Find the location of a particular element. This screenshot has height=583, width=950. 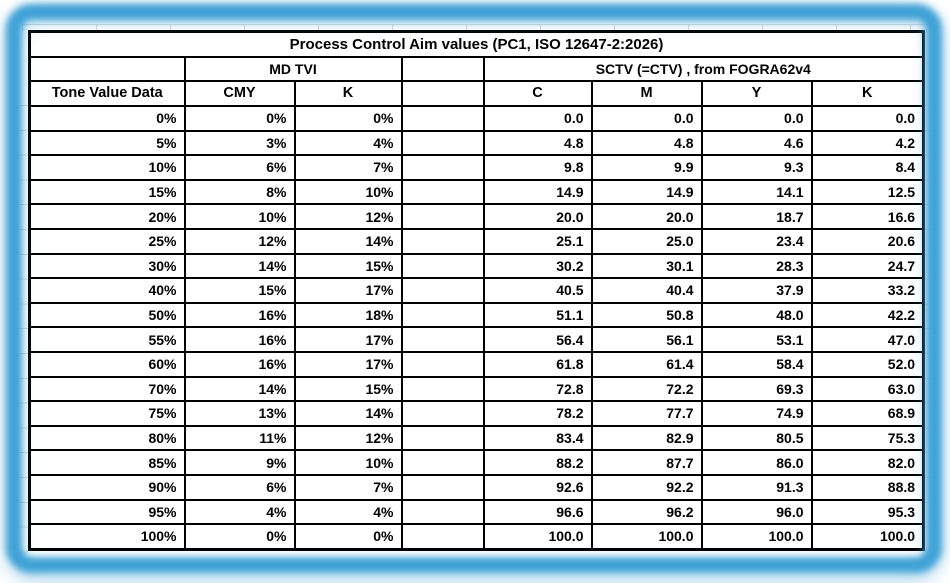

table-row: 15% 8% 10% 14.9 14.9 14.1 12.5 is located at coordinates (476, 192).